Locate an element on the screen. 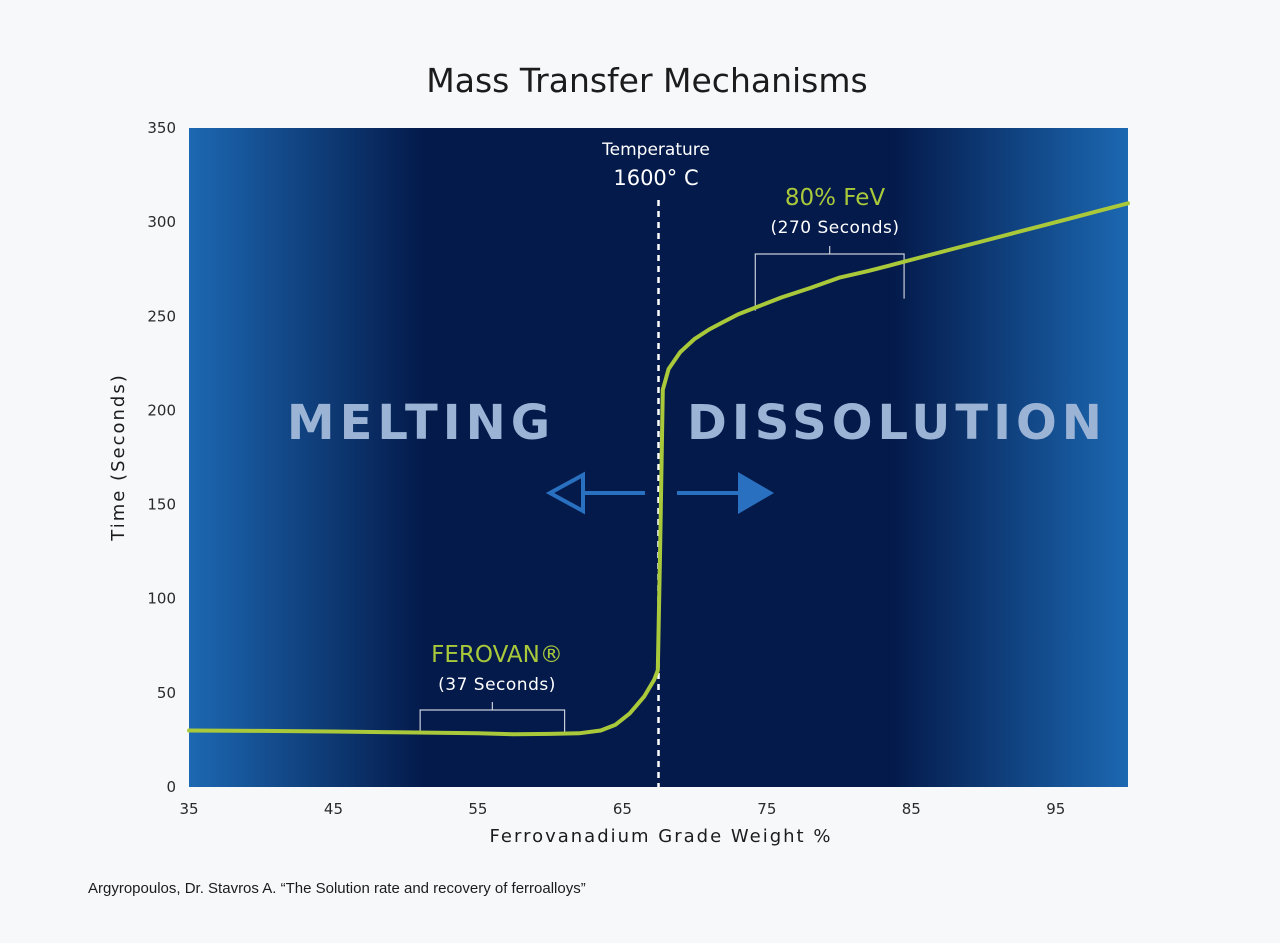 Image resolution: width=1280 pixels, height=943 pixels. chart-title: Mass Transfer Mechanisms is located at coordinates (646, 80).